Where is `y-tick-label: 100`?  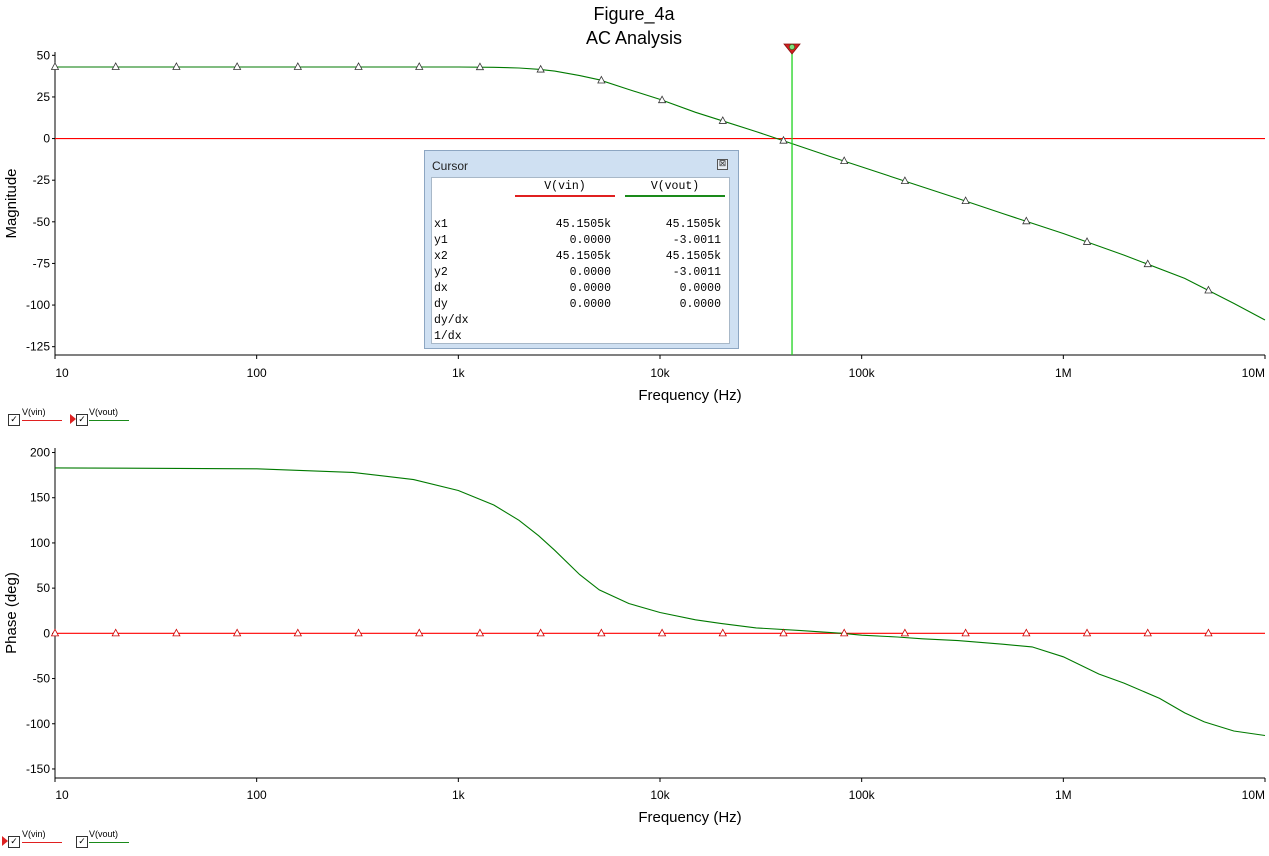 y-tick-label: 100 is located at coordinates (40, 543).